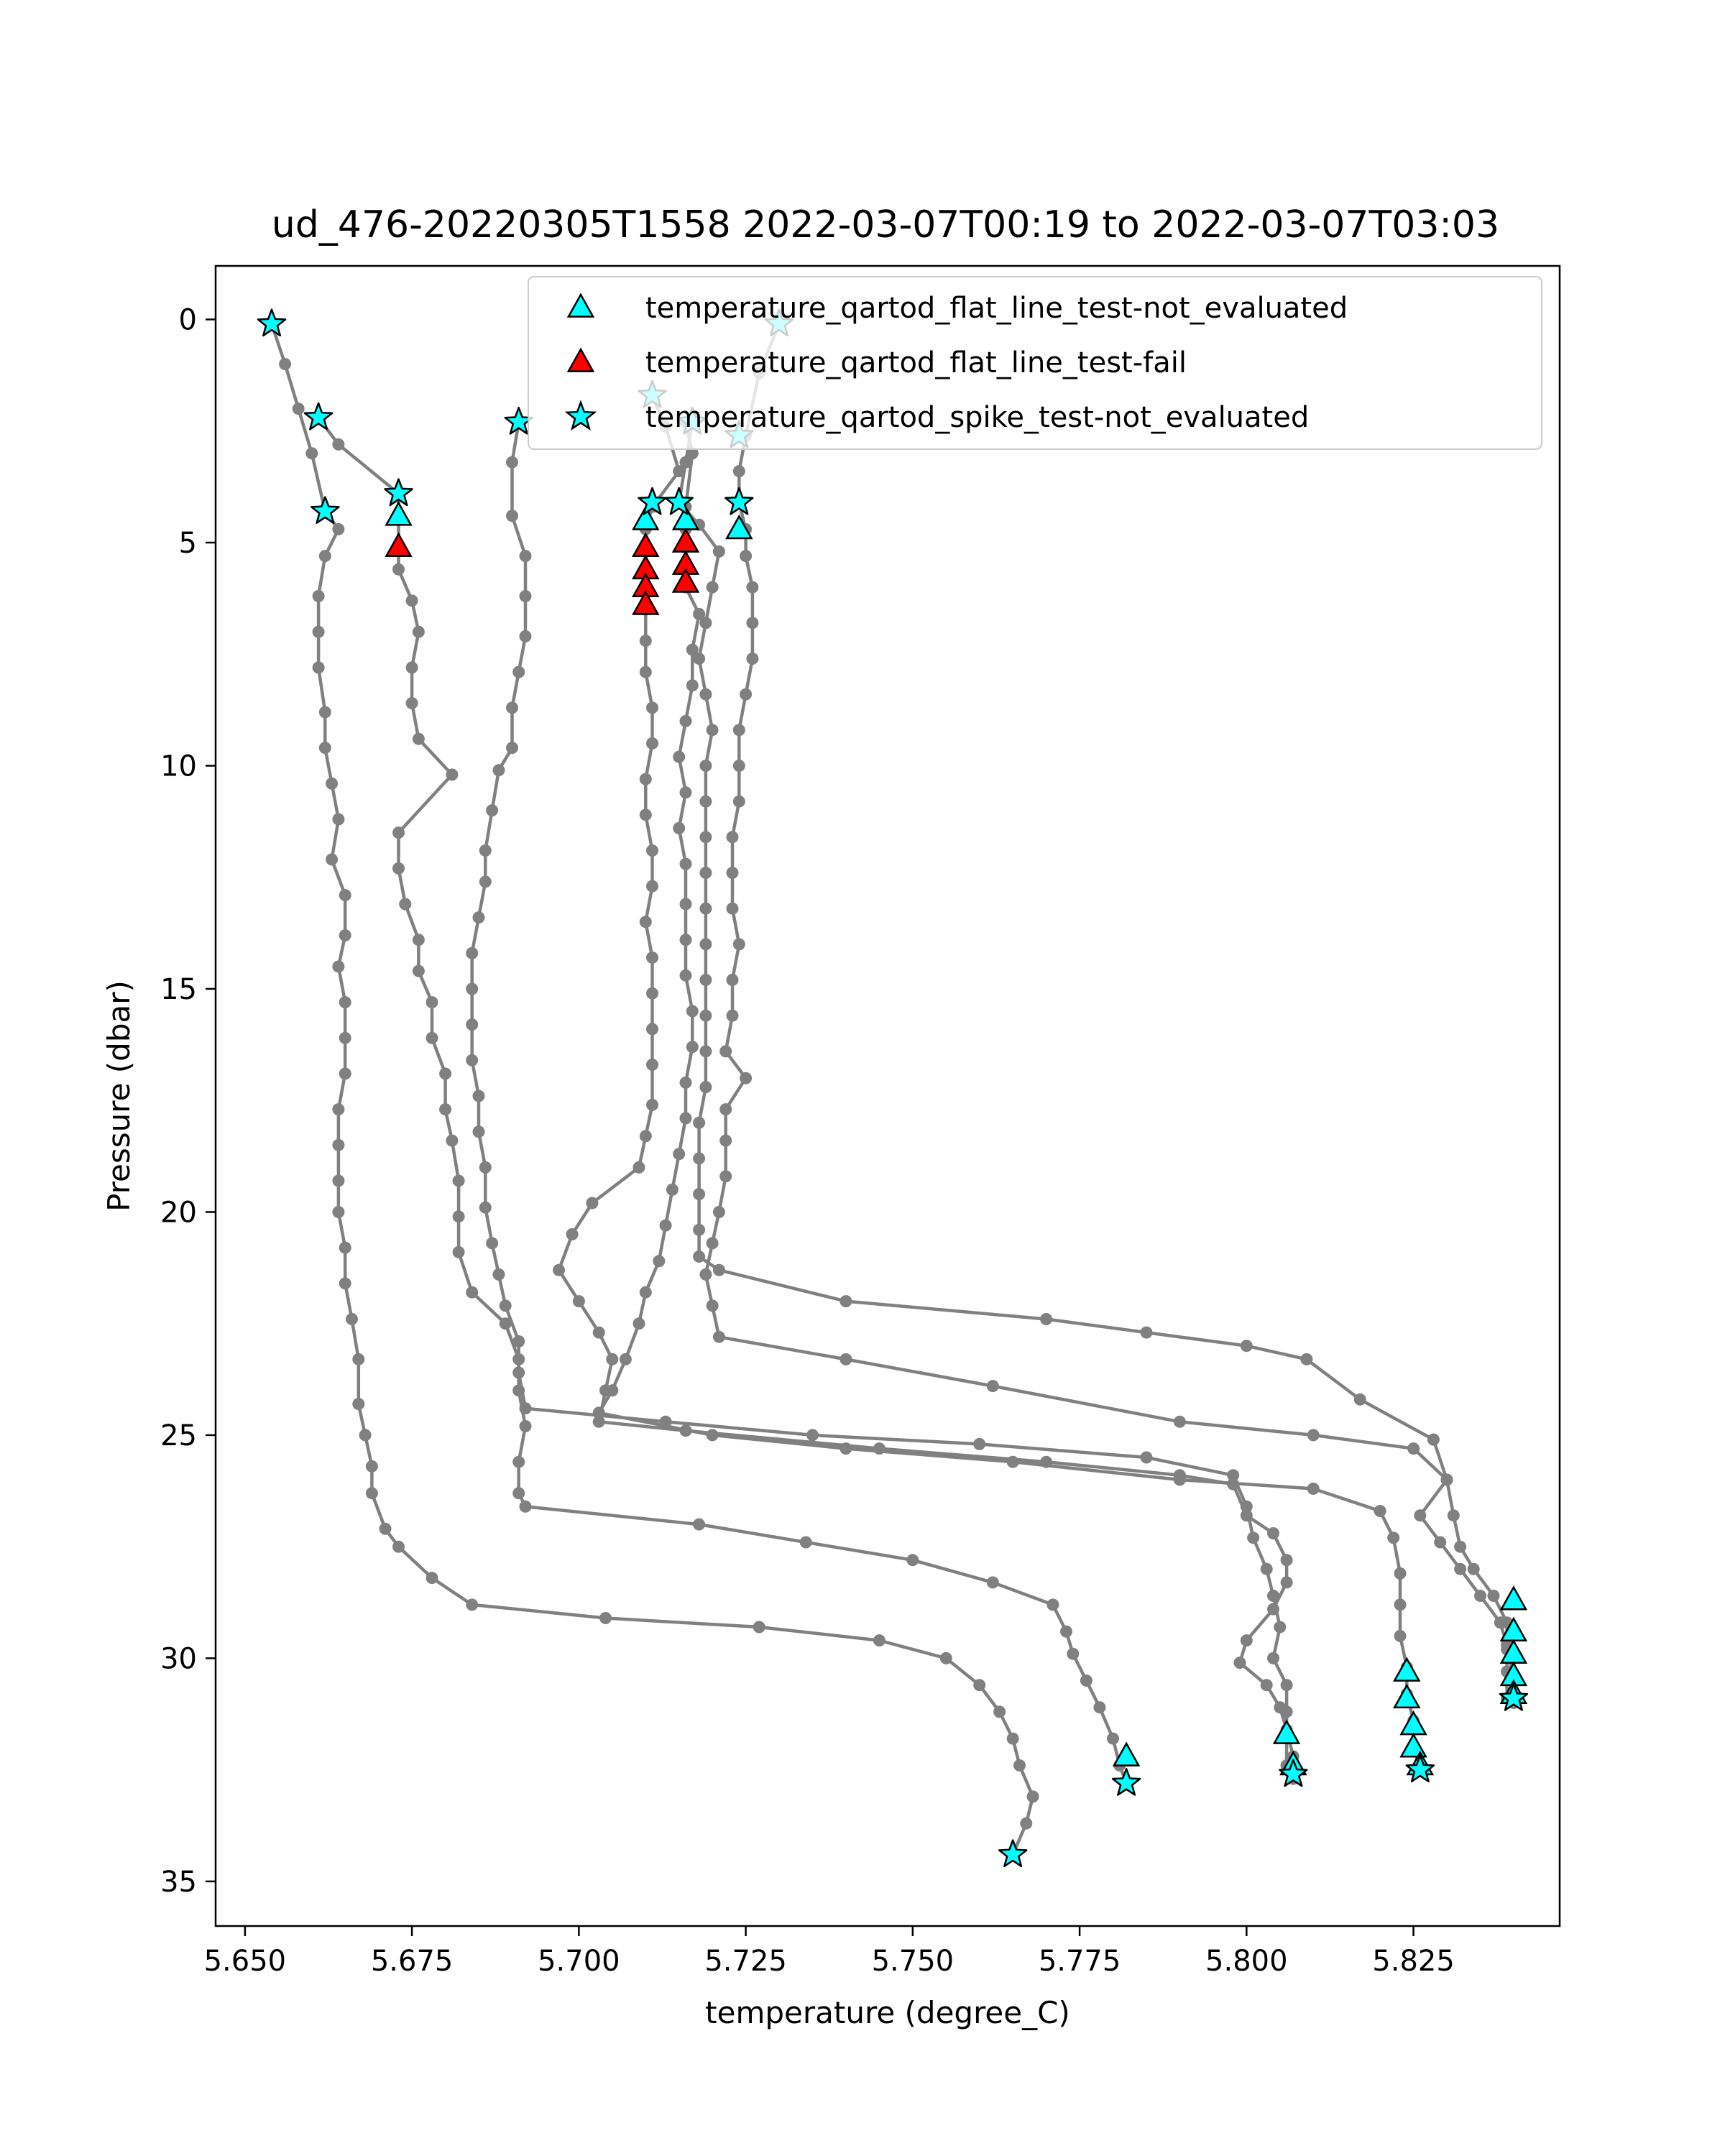 Image resolution: width=1725 pixels, height=2156 pixels. Describe the element at coordinates (119, 1096) in the screenshot. I see `y-axis-label: Pressure (dbar)` at that location.